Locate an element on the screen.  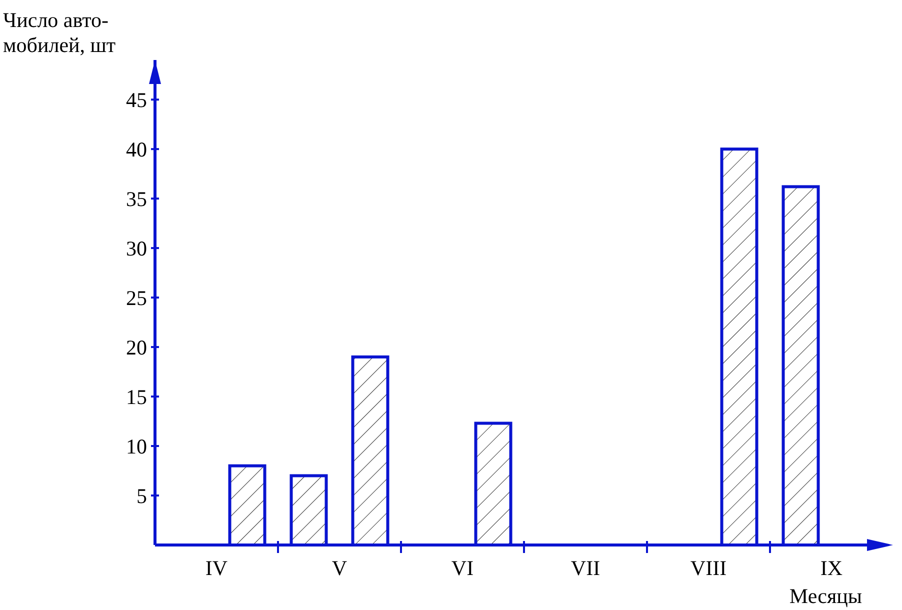
x-tick-label: VI is located at coordinates (462, 568).